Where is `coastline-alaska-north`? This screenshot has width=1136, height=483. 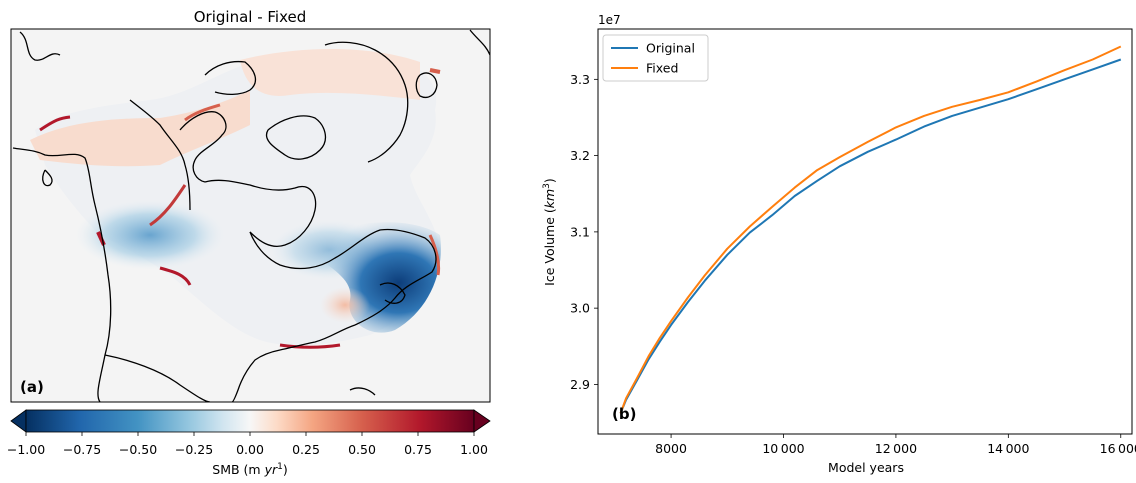 coastline-alaska-north is located at coordinates (40, 46).